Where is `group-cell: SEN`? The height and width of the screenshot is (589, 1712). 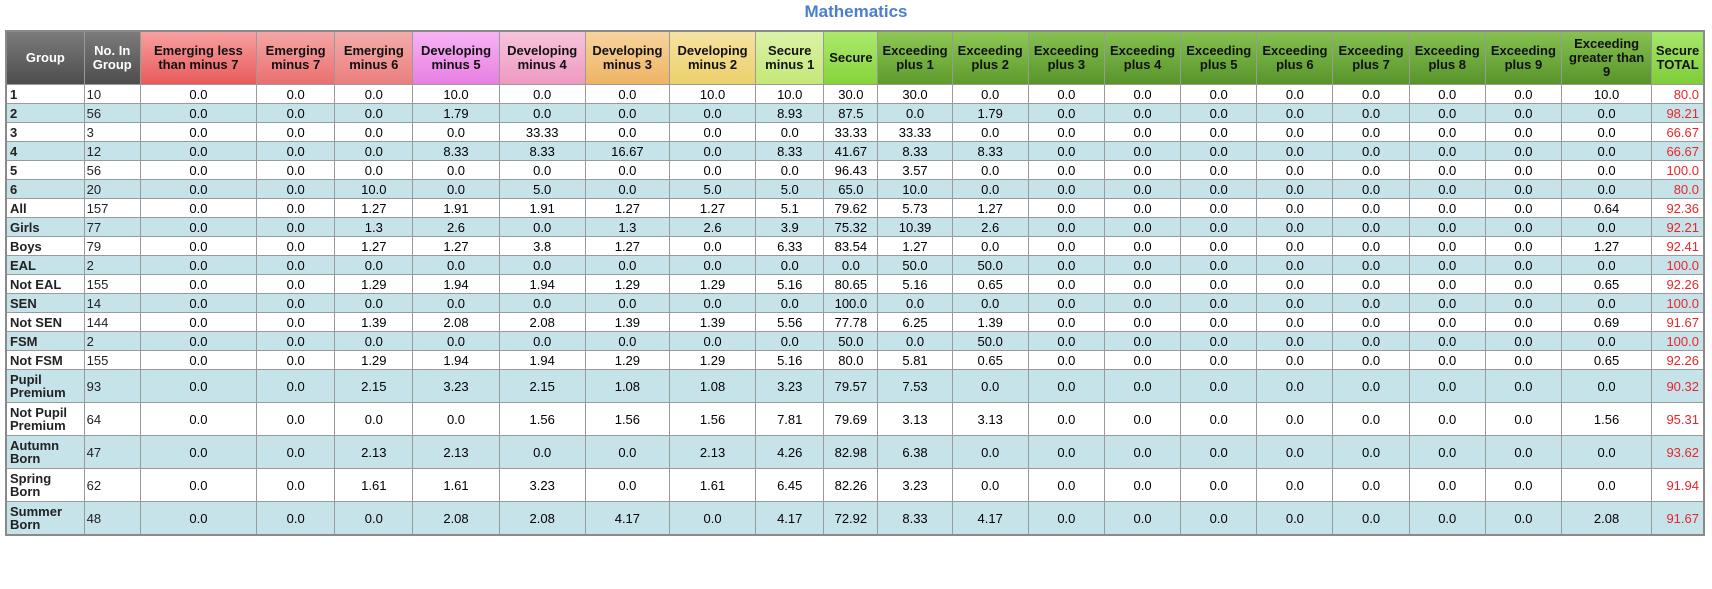
group-cell: SEN is located at coordinates (45, 303).